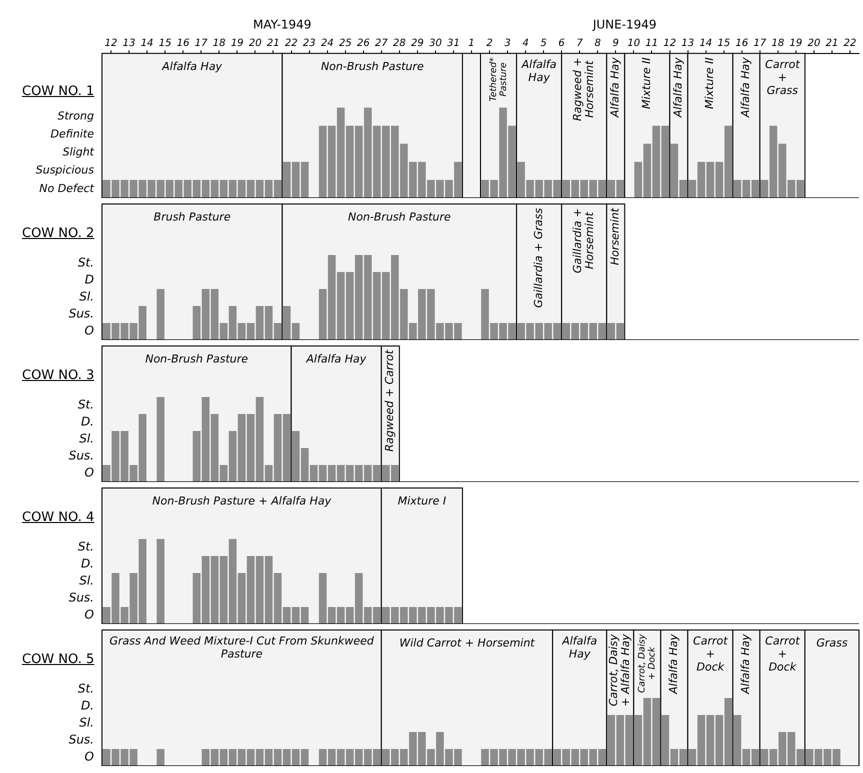  I want to click on text: Definite, so click(72, 134).